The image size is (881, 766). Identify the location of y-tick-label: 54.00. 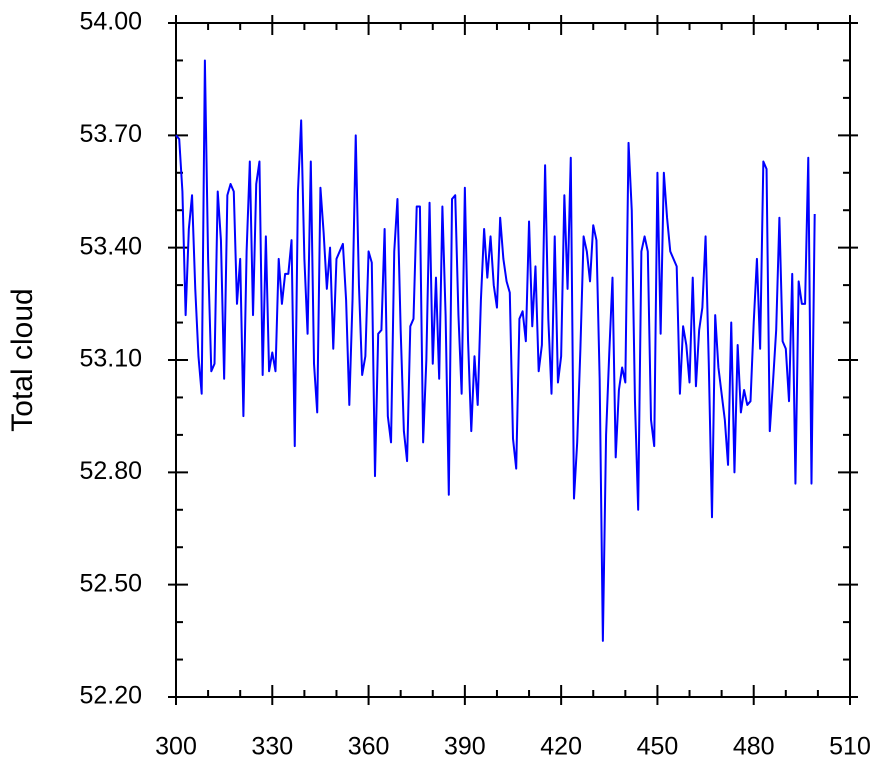
(110, 22).